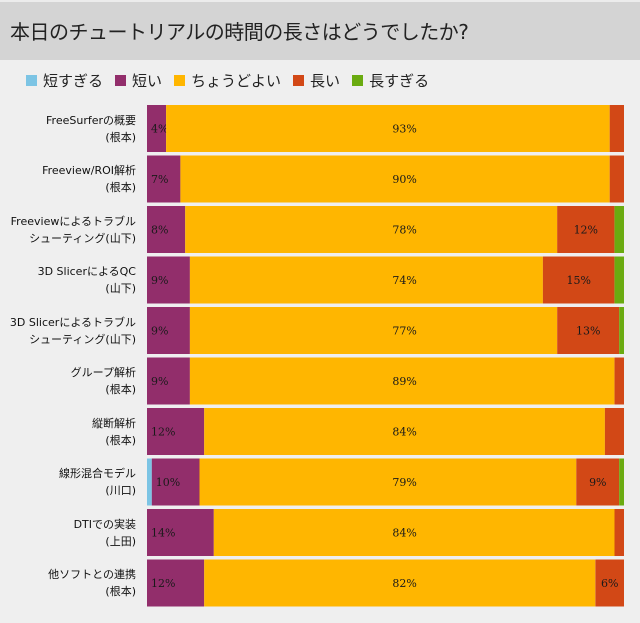 The height and width of the screenshot is (623, 640). I want to click on category-label-line1: 線形混合モデル, so click(97, 473).